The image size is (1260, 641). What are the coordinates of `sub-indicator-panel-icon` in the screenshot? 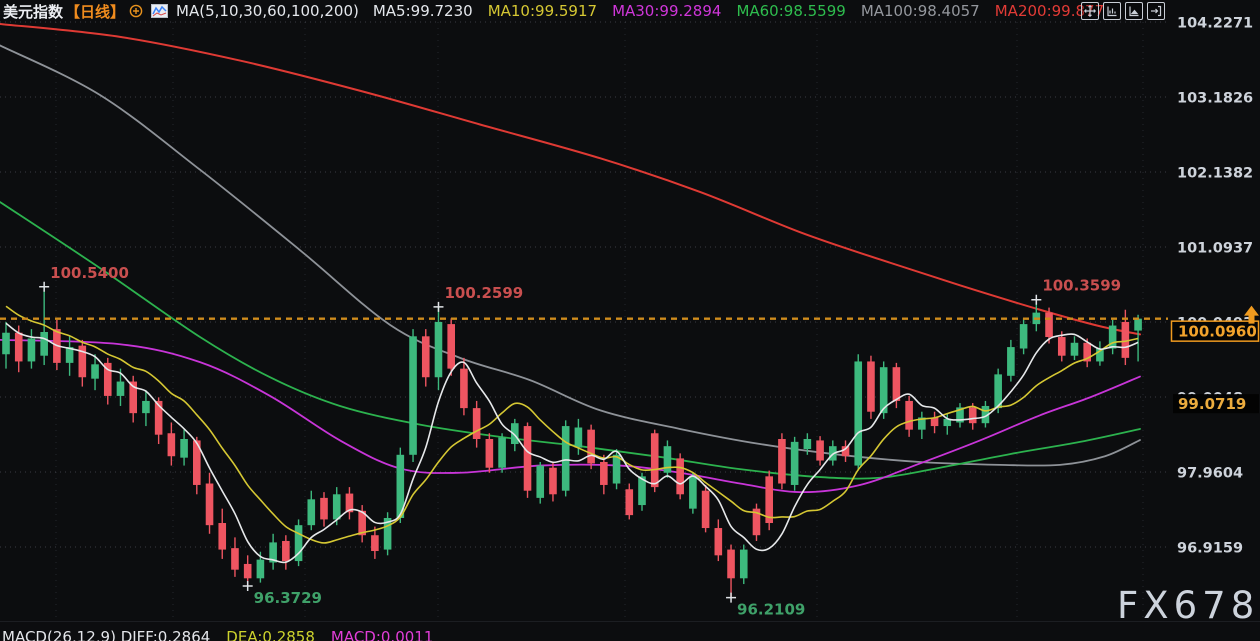 It's located at (1134, 11).